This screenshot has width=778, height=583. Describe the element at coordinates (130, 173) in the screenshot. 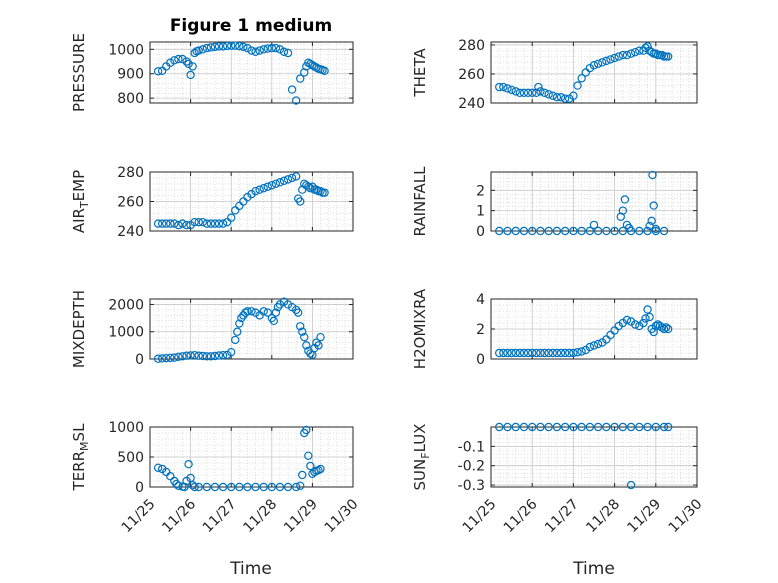

I see `y-tick-label: 280` at that location.